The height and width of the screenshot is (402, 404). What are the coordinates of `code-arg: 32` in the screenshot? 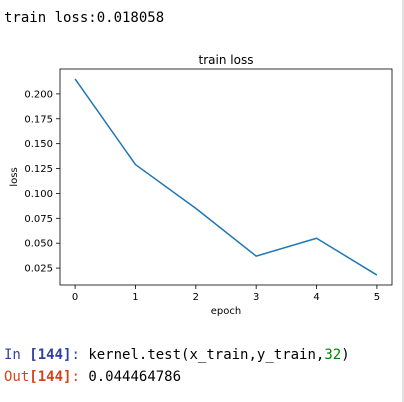 It's located at (332, 355).